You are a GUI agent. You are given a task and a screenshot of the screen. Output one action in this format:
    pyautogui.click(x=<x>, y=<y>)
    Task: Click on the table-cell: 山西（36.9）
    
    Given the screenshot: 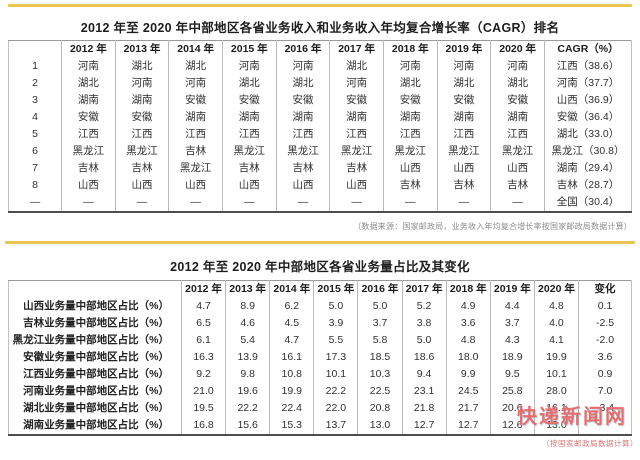 What is the action you would take?
    pyautogui.click(x=588, y=100)
    